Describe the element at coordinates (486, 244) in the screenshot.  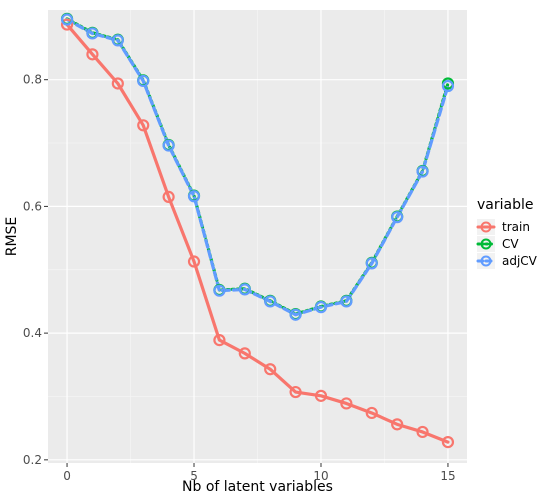
I see `legend-marker-cv` at that location.